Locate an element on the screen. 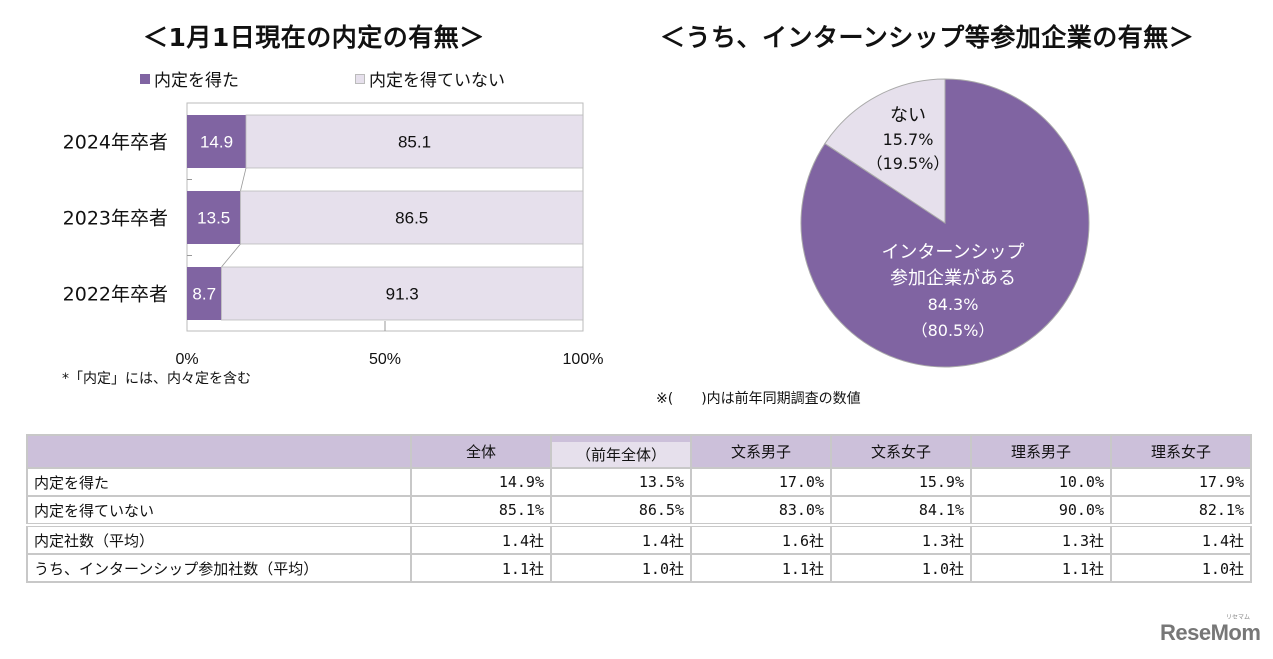 The image size is (1273, 659). table-cell: 82.1% is located at coordinates (1181, 510).